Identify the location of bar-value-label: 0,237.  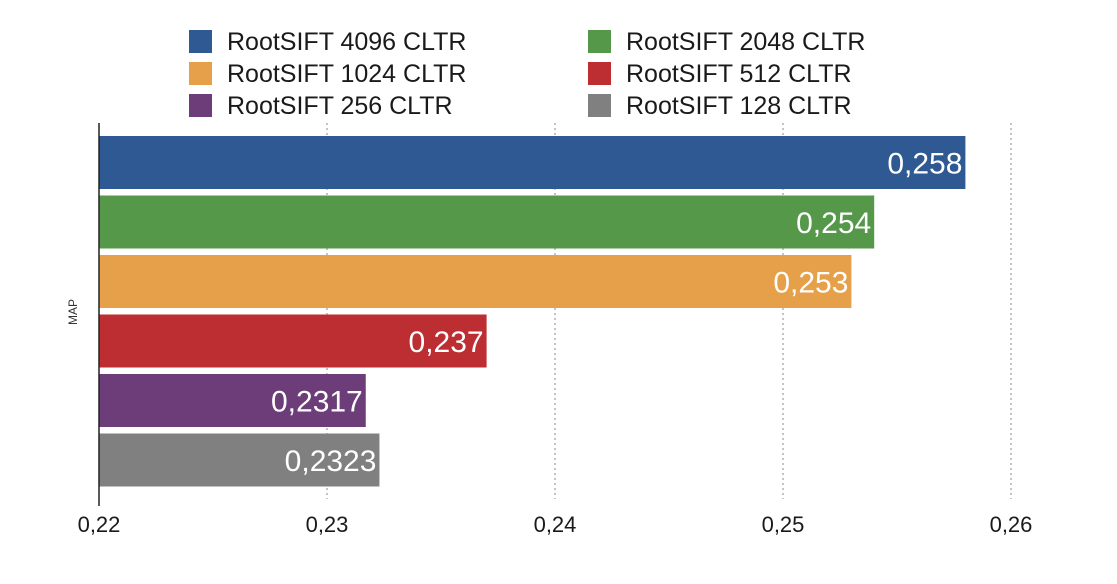
(446, 342).